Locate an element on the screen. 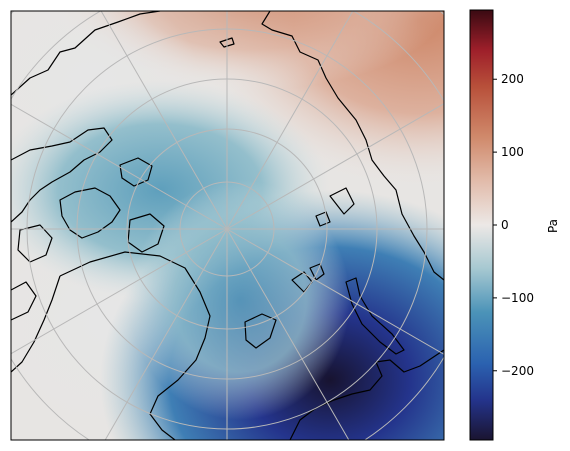  coastline-arctic-islands is located at coordinates (91, 210).